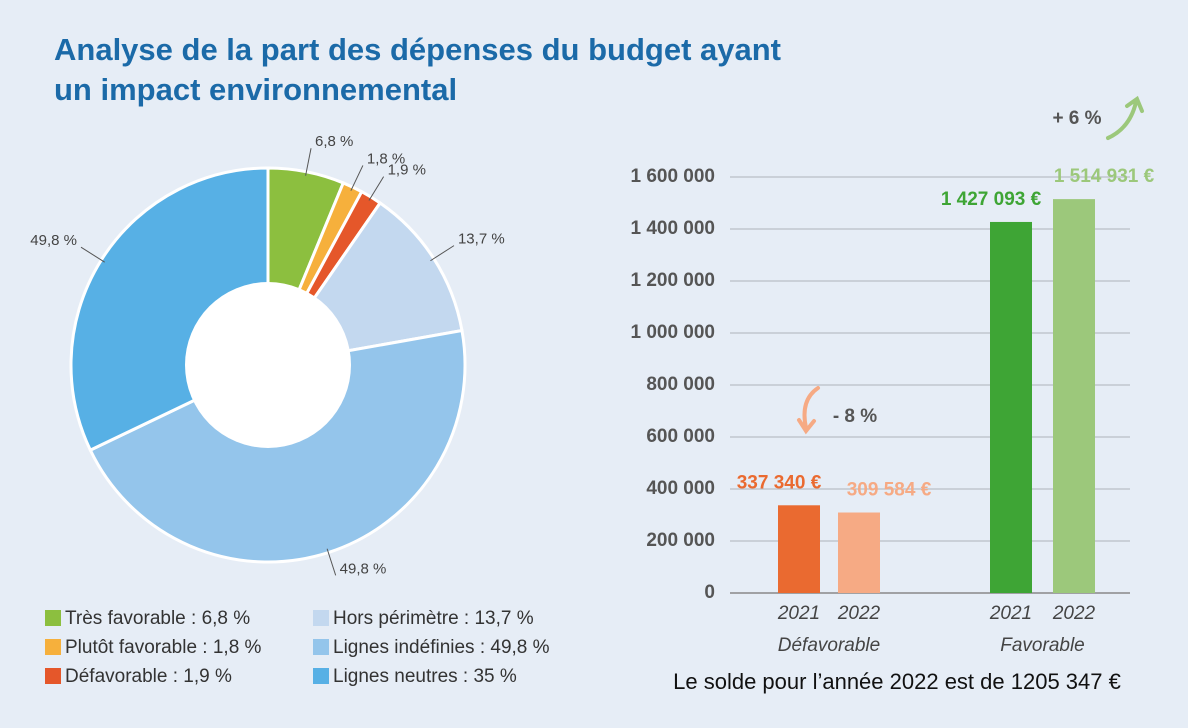 The height and width of the screenshot is (728, 1188). Describe the element at coordinates (709, 592) in the screenshot. I see `y-tick-label: 0` at that location.